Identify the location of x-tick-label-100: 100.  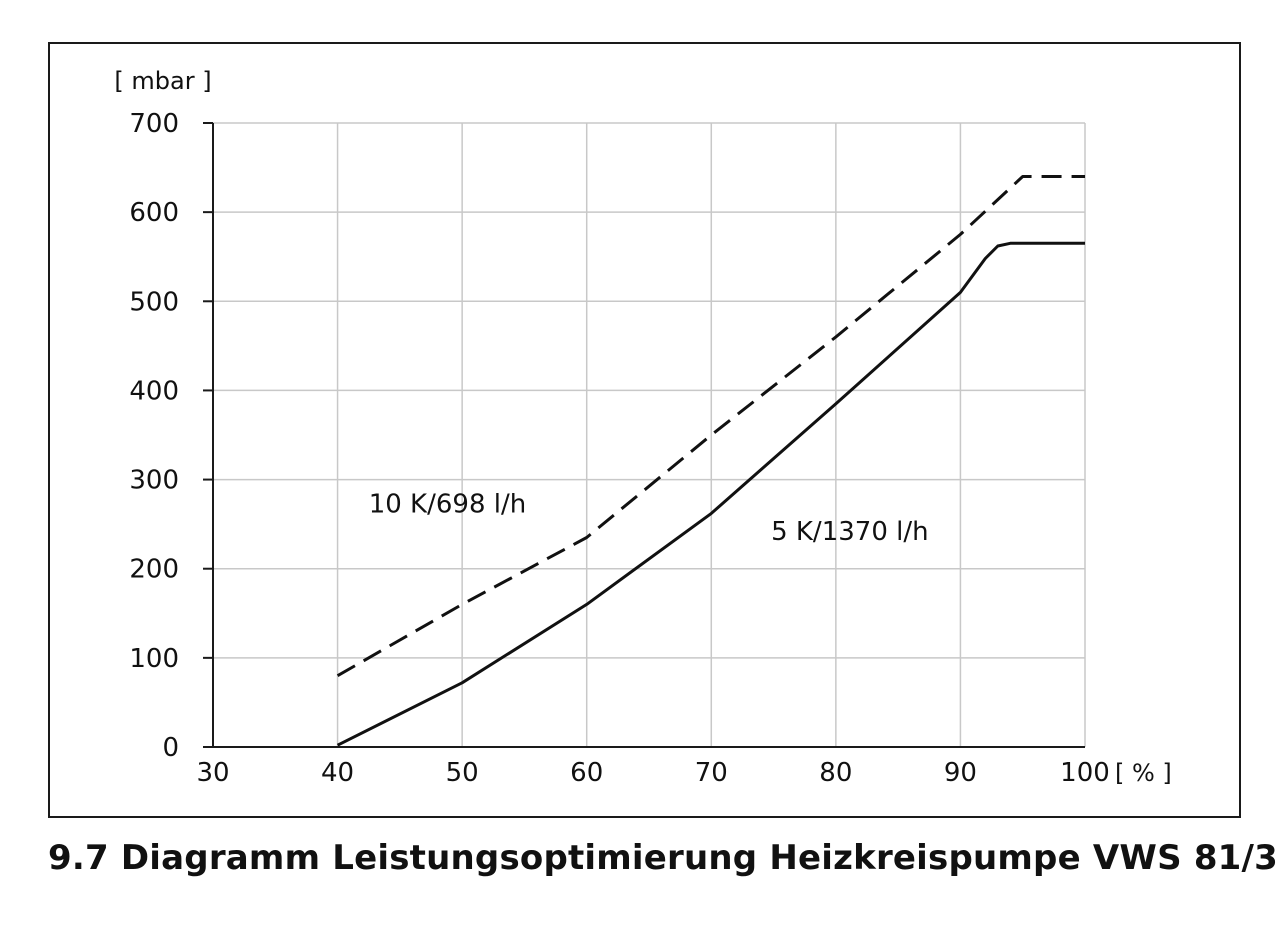
(1085, 773).